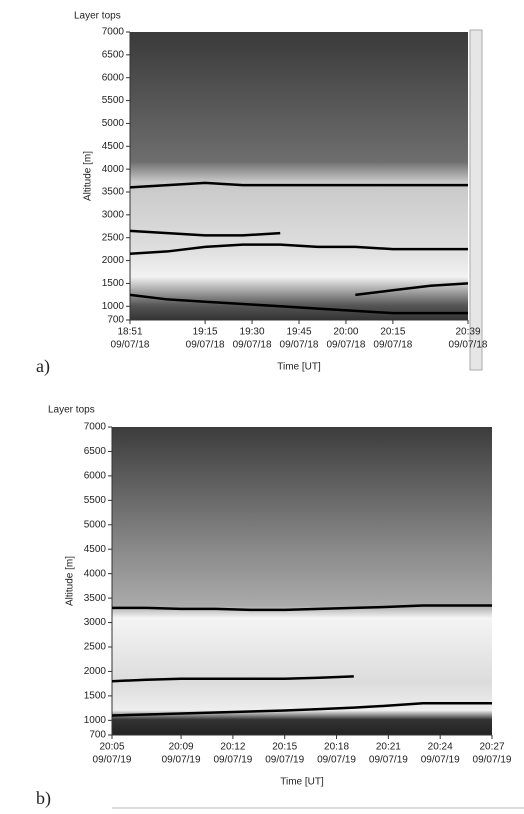  Describe the element at coordinates (43, 366) in the screenshot. I see `panel-label: a)` at that location.